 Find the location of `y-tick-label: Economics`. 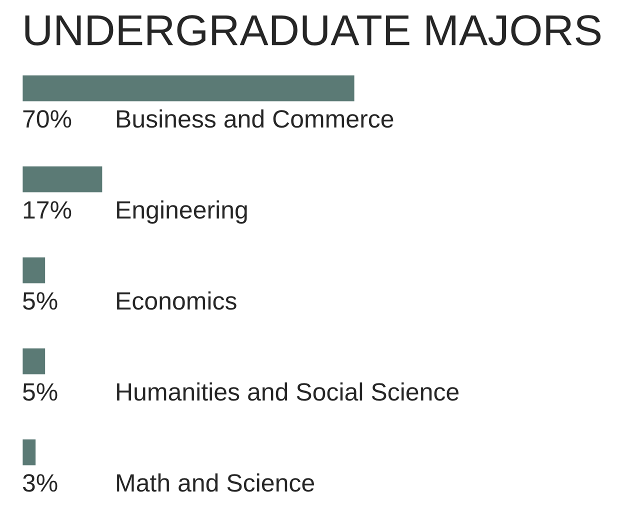

y-tick-label: Economics is located at coordinates (176, 300).